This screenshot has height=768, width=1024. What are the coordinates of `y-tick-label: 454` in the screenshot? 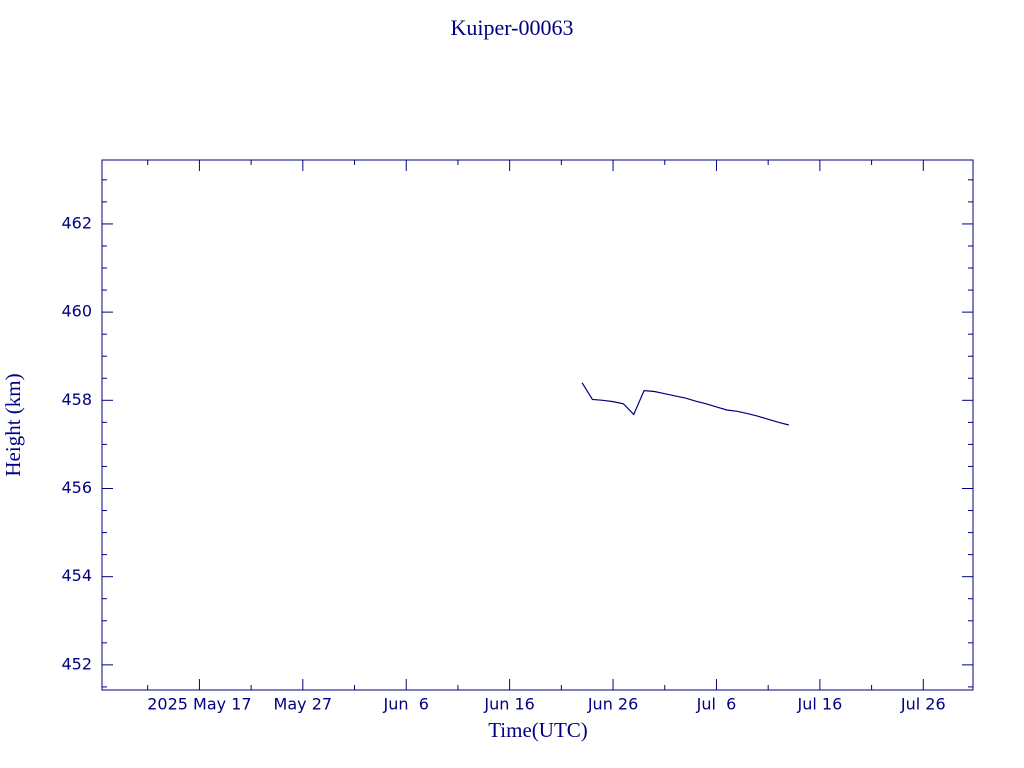 It's located at (76, 575).